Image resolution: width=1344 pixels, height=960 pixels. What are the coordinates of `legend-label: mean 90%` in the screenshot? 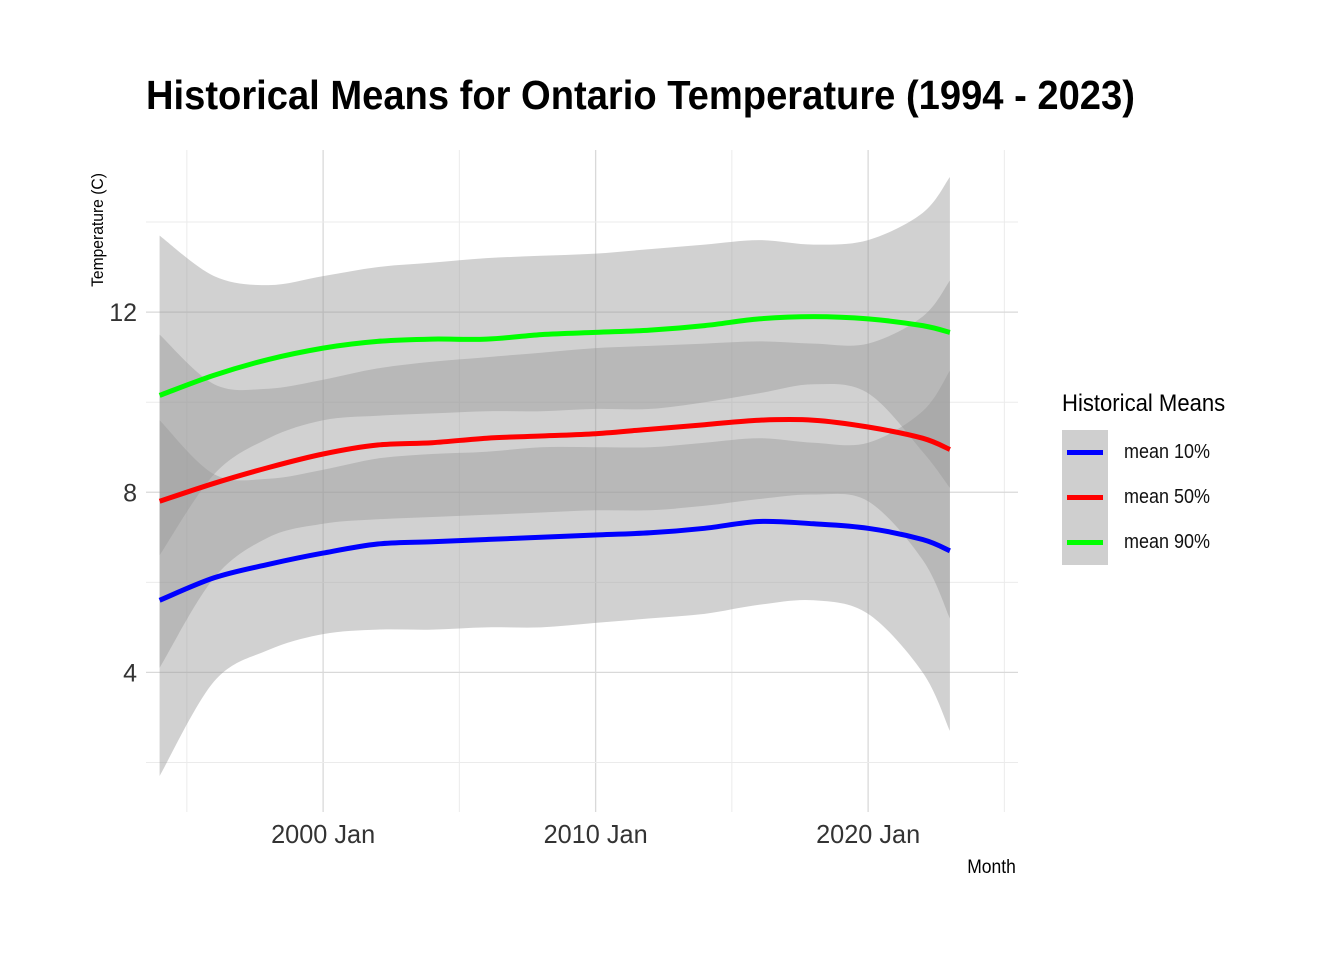 It's located at (1167, 542).